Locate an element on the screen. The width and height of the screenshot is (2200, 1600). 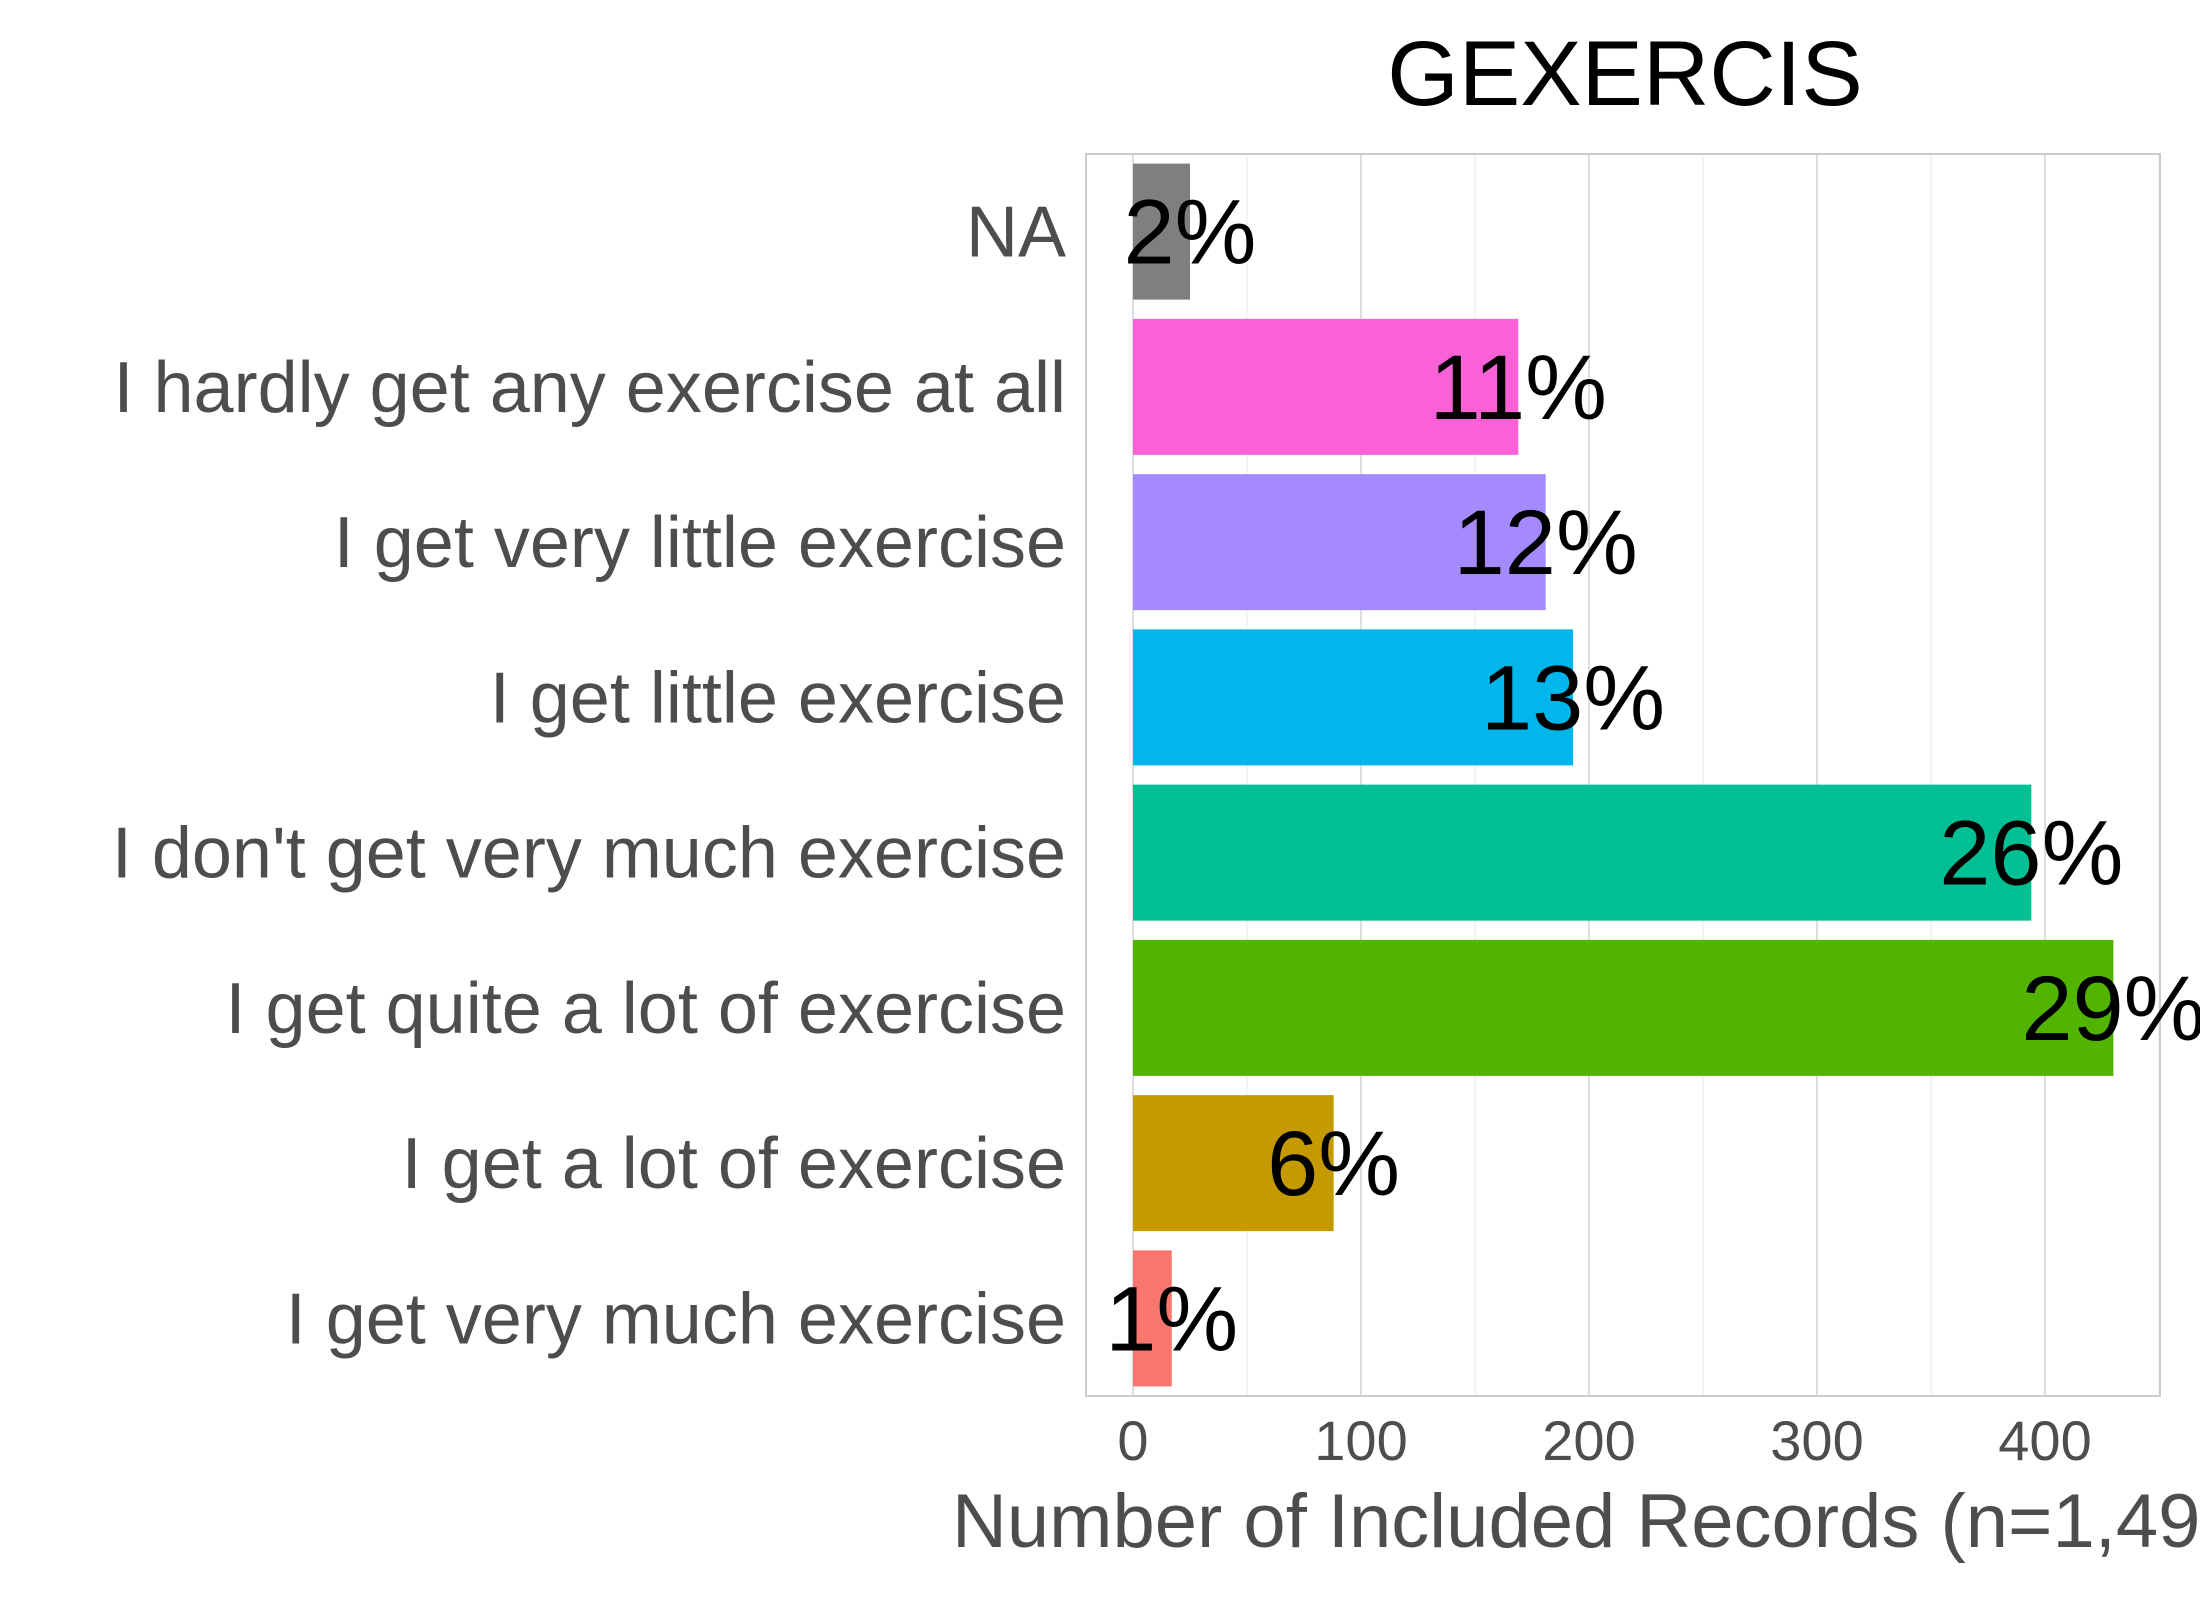
data-label: 26% is located at coordinates (2031, 854).